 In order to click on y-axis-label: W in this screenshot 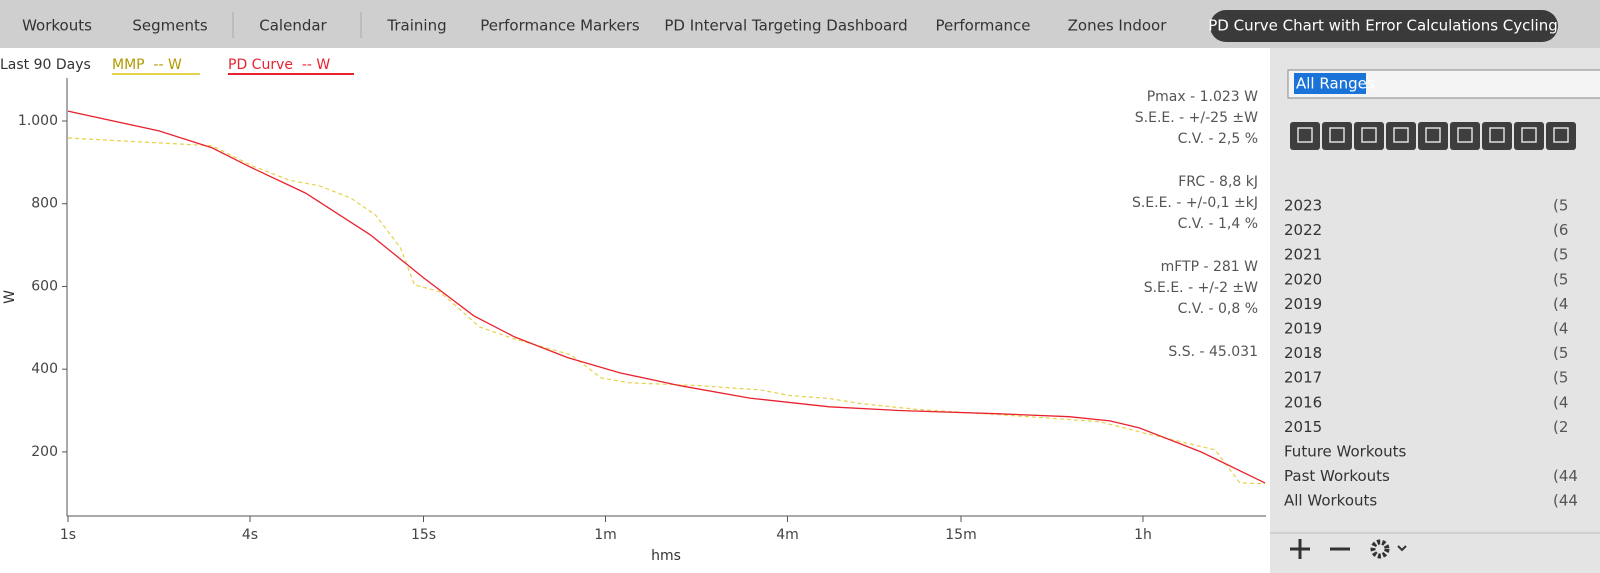, I will do `click(10, 297)`.